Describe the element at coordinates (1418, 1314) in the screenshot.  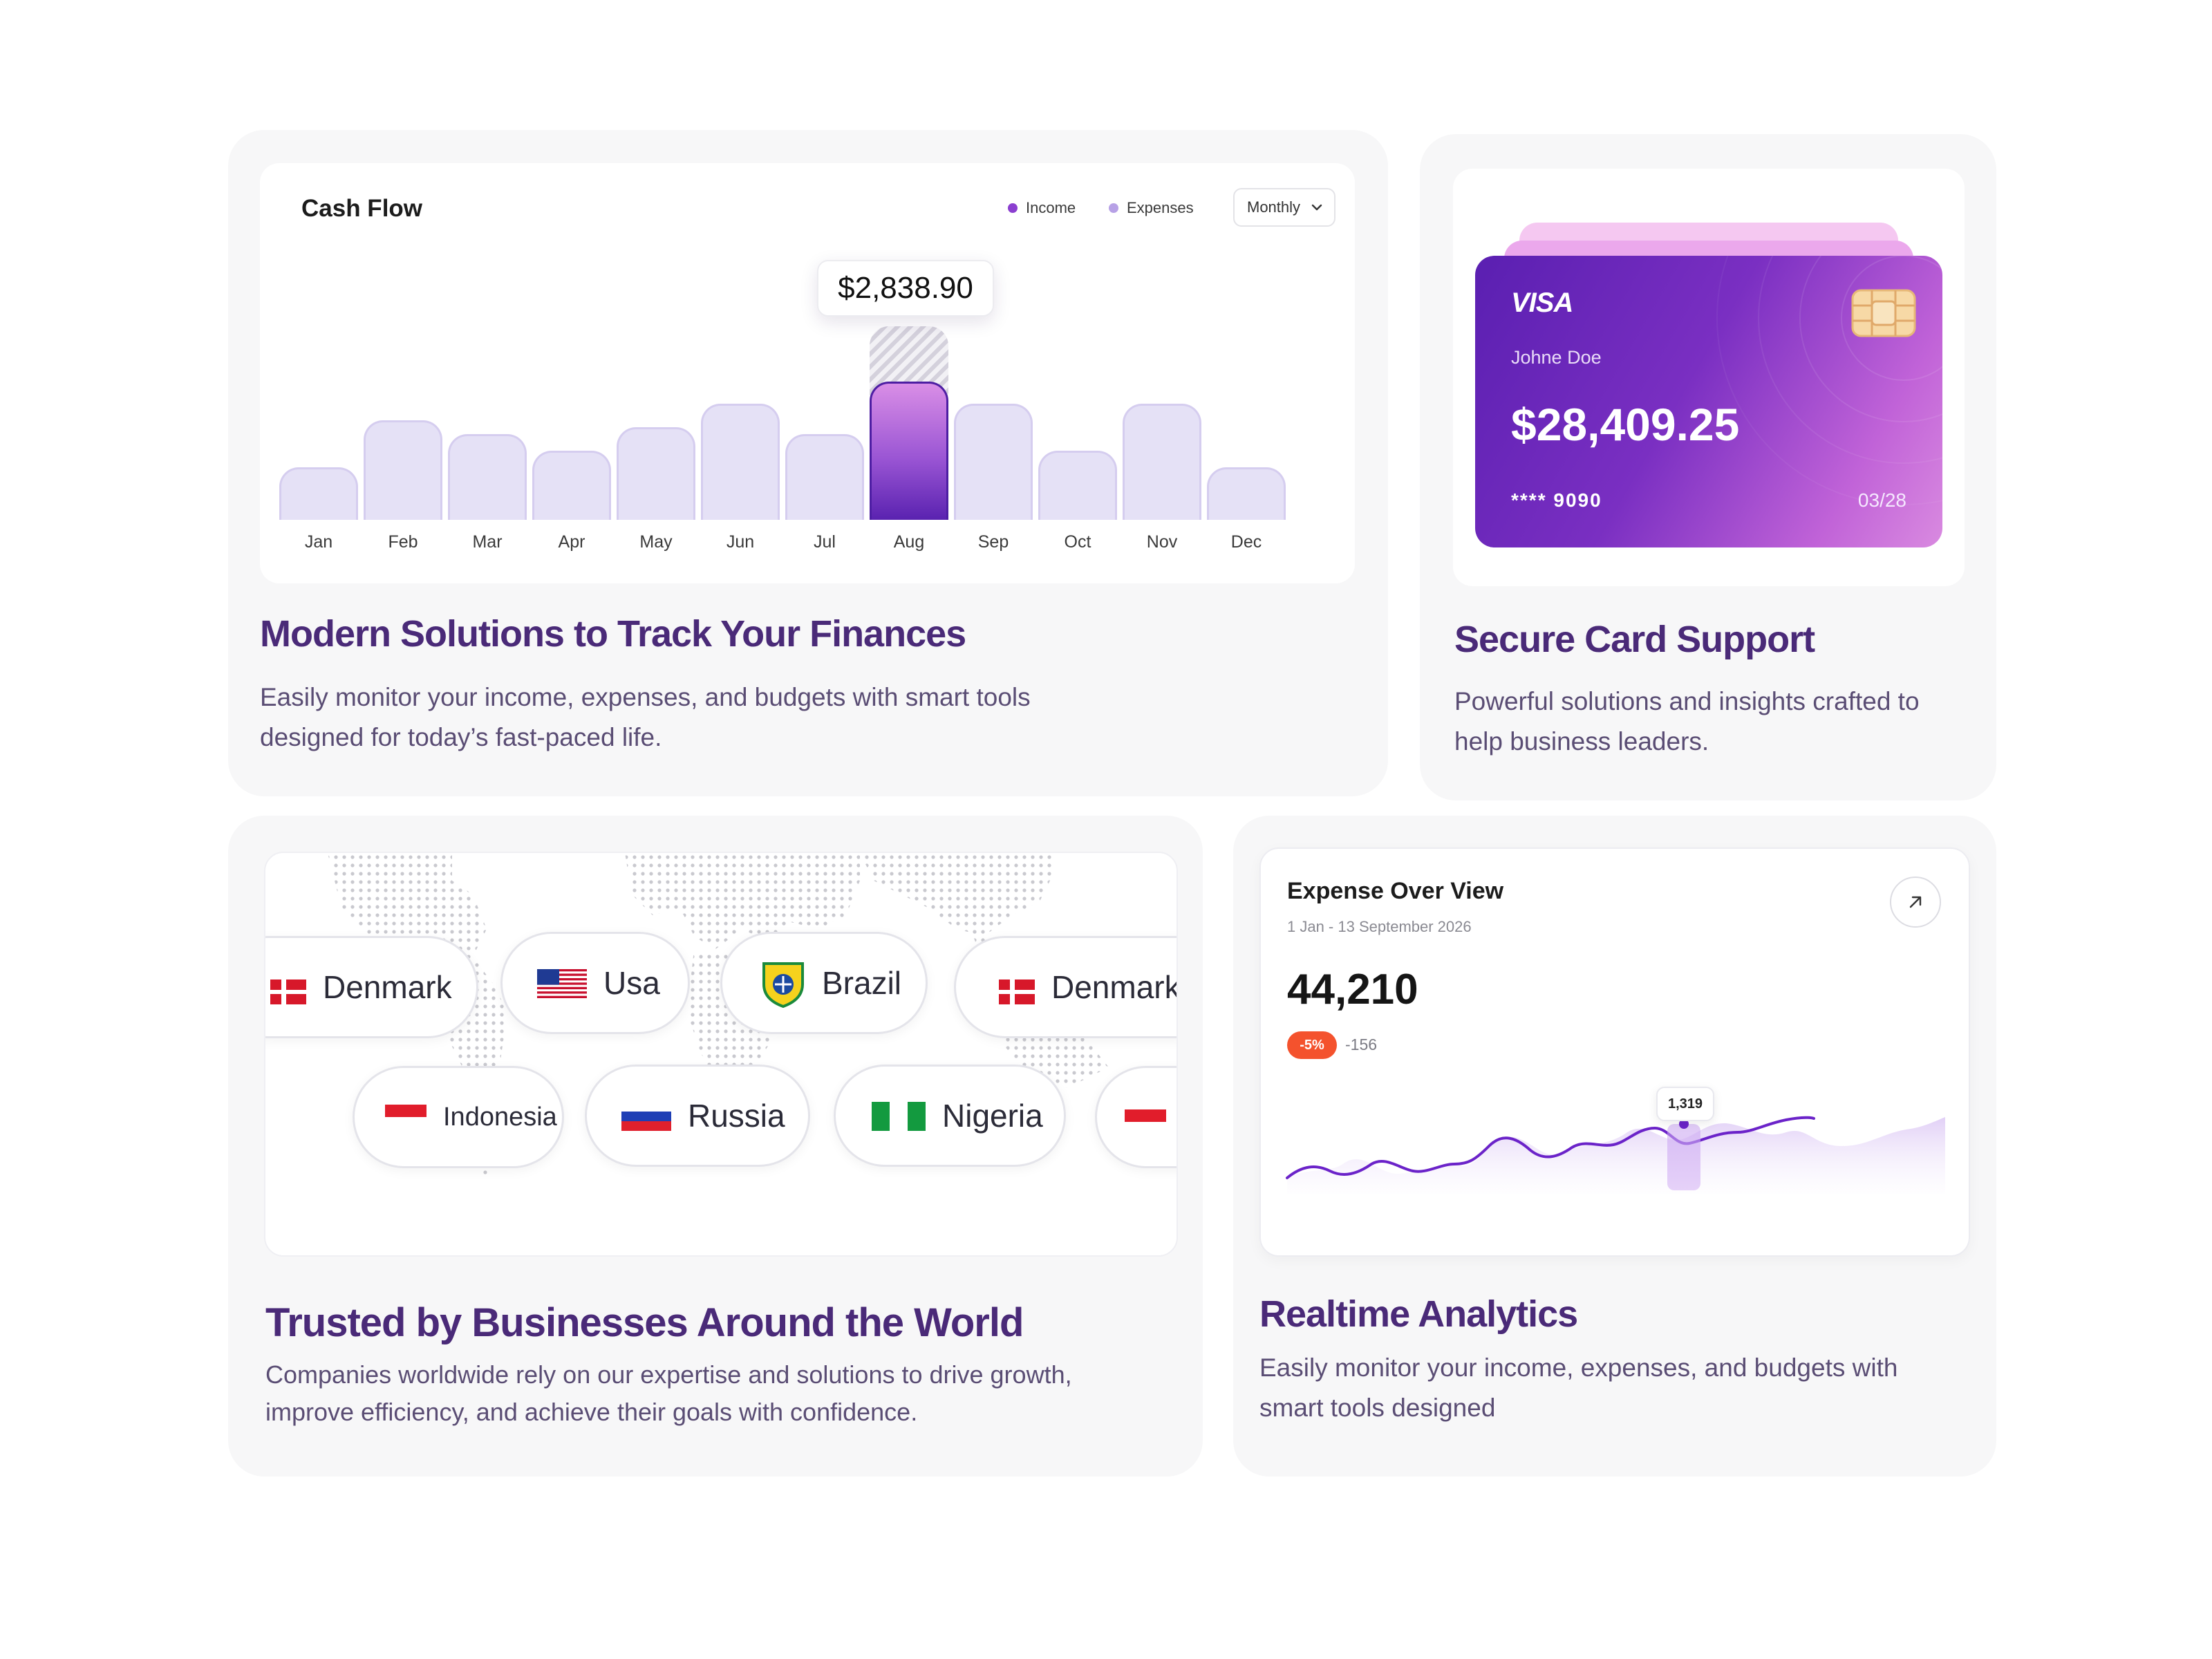
I see `analytics-heading: Realtime Analytics` at that location.